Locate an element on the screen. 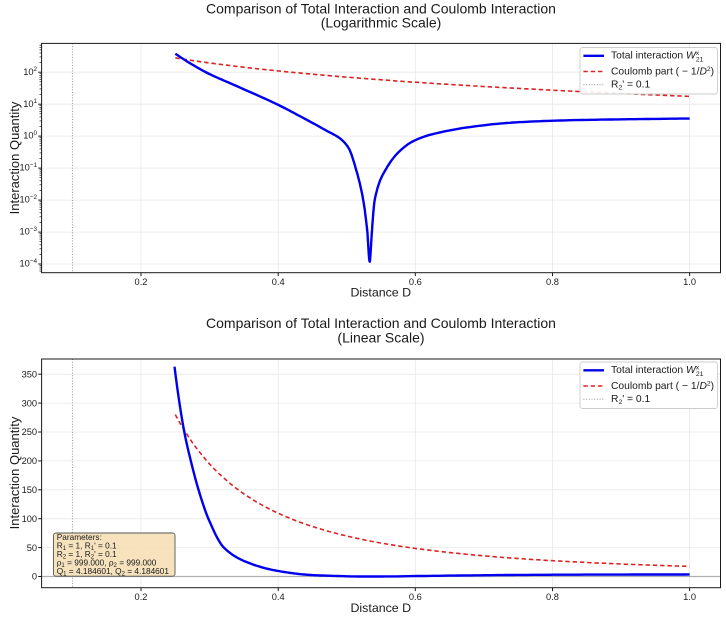 The width and height of the screenshot is (726, 620). svg-text: 101 is located at coordinates (30, 103).